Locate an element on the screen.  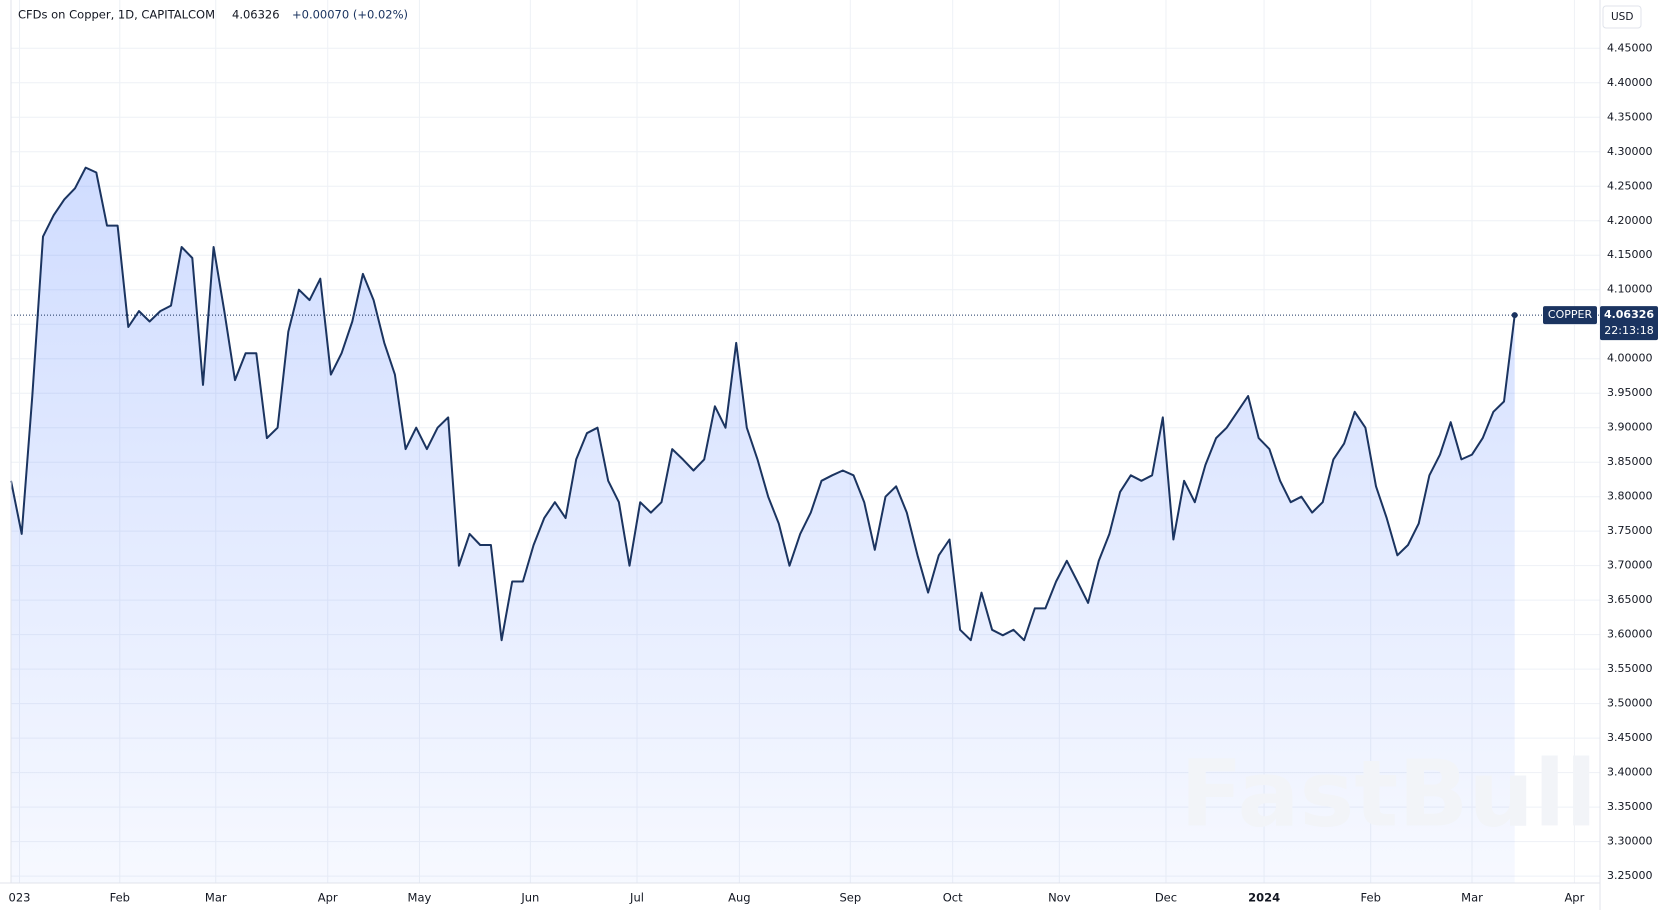
y-tick-label: 4.20000 is located at coordinates (1630, 220).